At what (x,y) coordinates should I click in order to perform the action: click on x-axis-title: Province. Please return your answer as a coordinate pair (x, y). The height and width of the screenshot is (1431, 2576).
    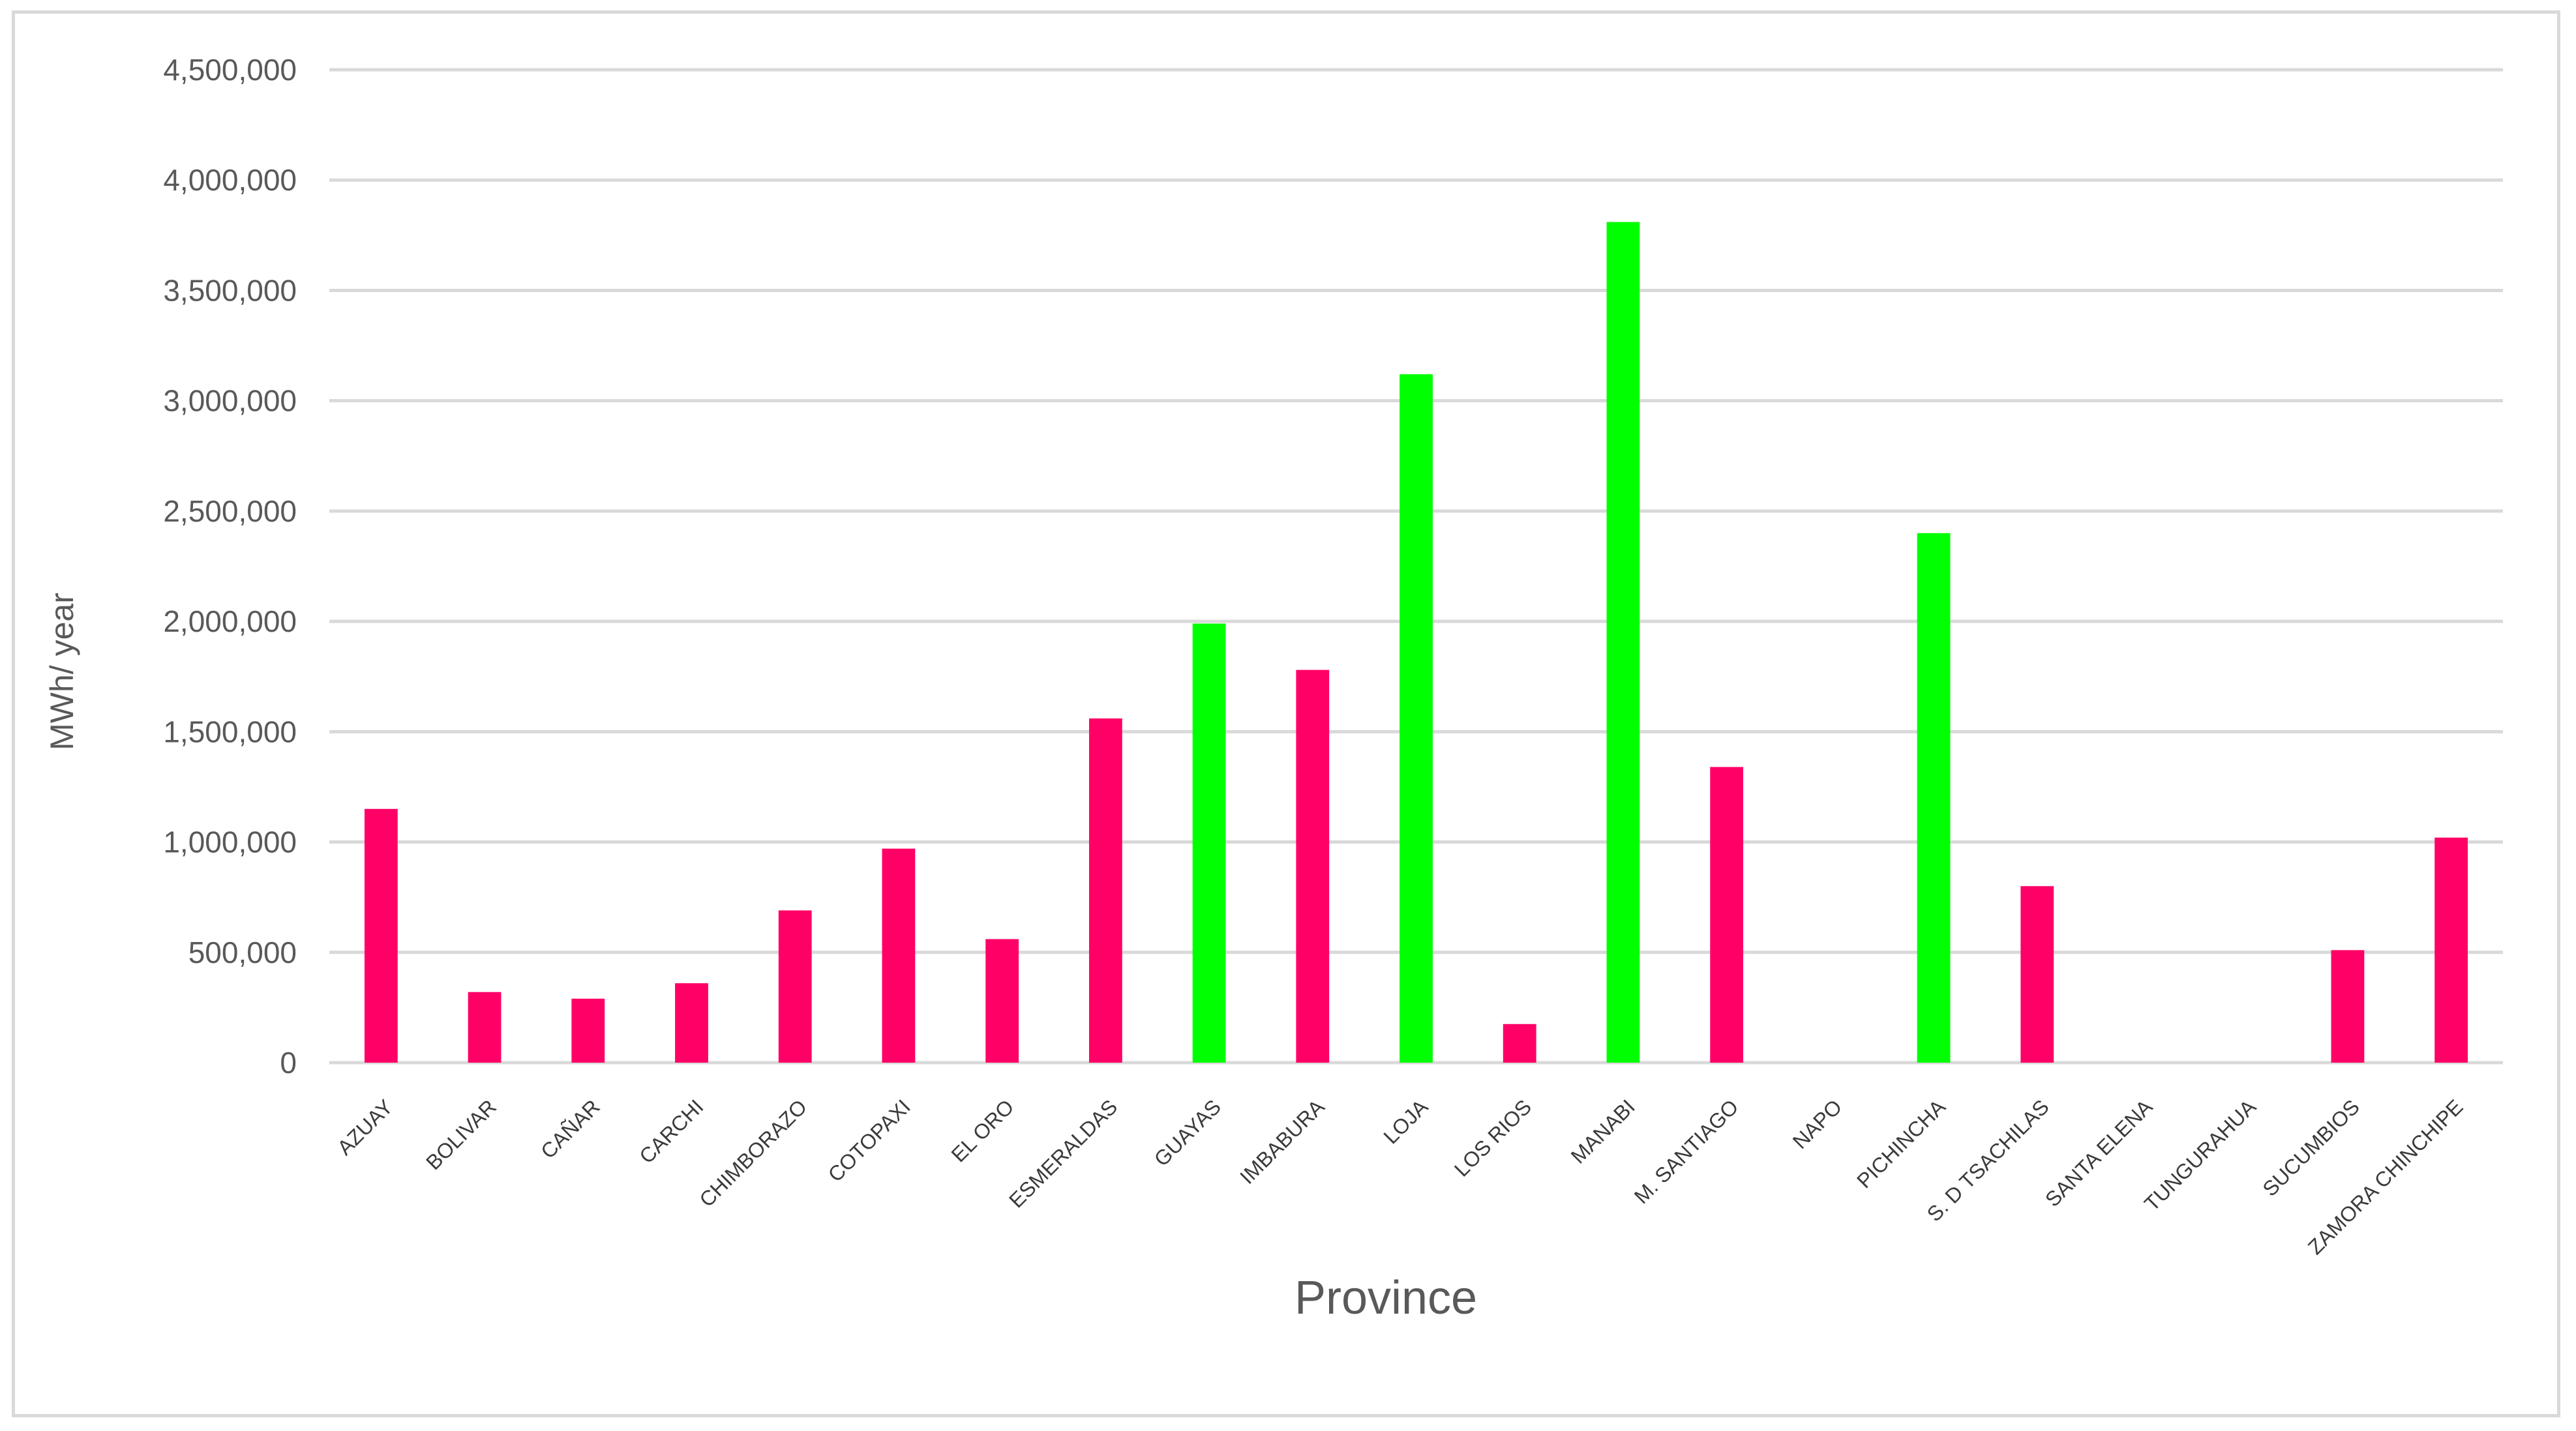
    Looking at the image, I should click on (1386, 1298).